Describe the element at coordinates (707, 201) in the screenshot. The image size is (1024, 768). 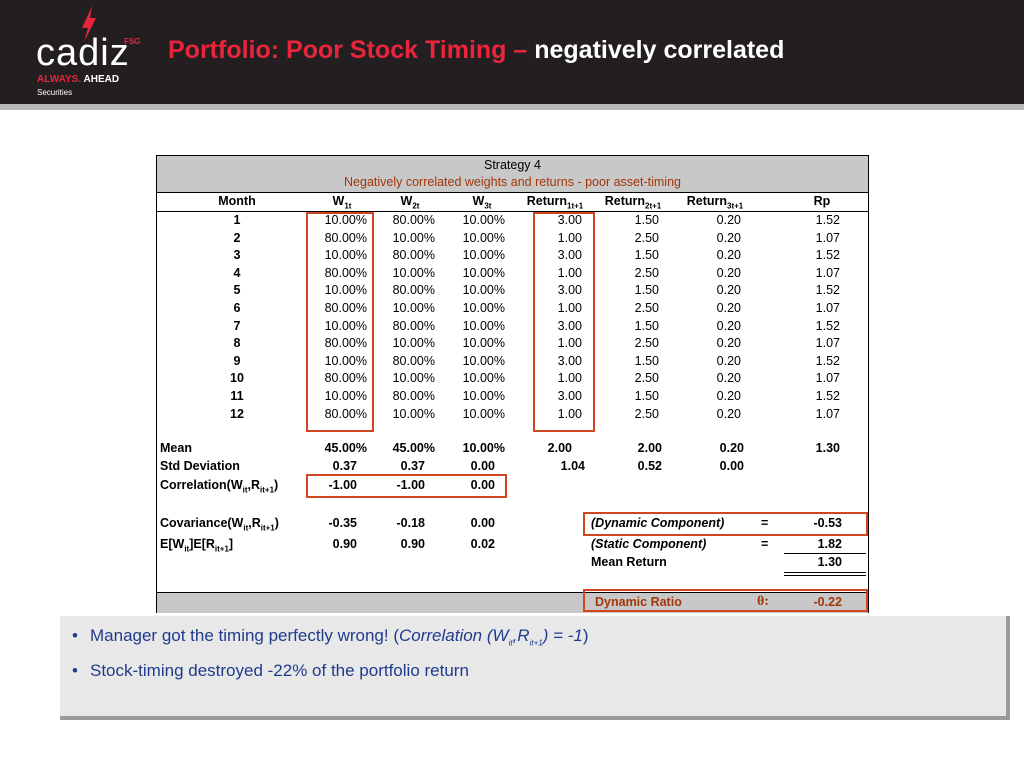
I see `col-r3-label: Return` at that location.